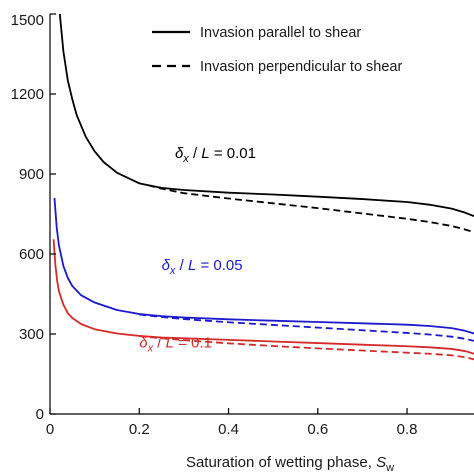 This screenshot has width=474, height=474. Describe the element at coordinates (27, 94) in the screenshot. I see `y-tick-label: 1200` at that location.